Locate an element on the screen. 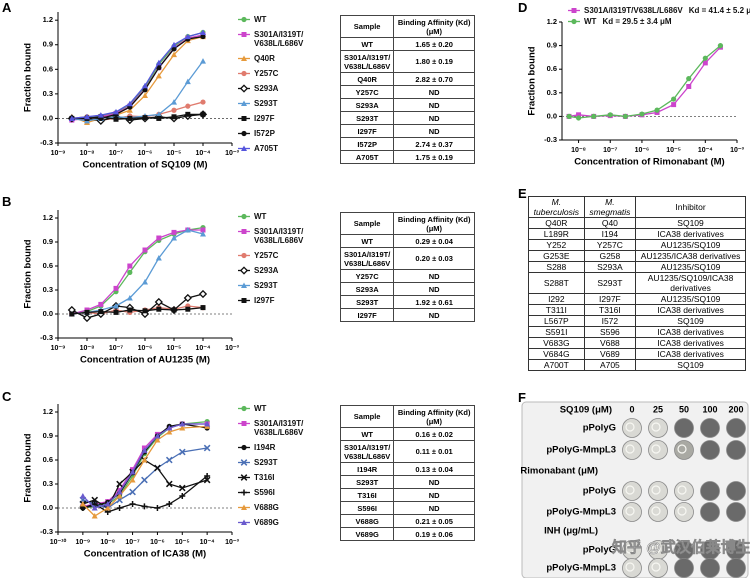  legend-entry: Y257C is located at coordinates (266, 255).